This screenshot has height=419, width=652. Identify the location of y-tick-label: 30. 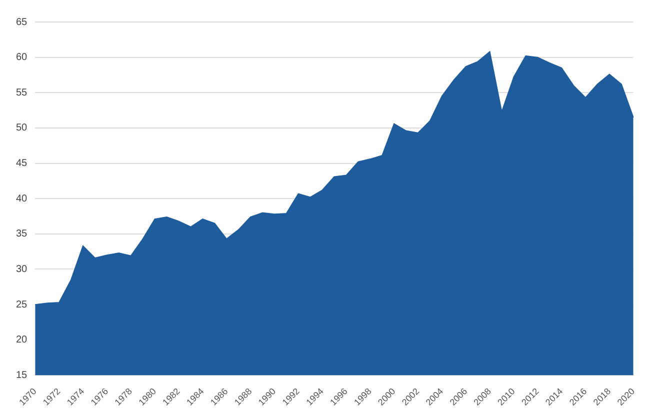
(22, 269).